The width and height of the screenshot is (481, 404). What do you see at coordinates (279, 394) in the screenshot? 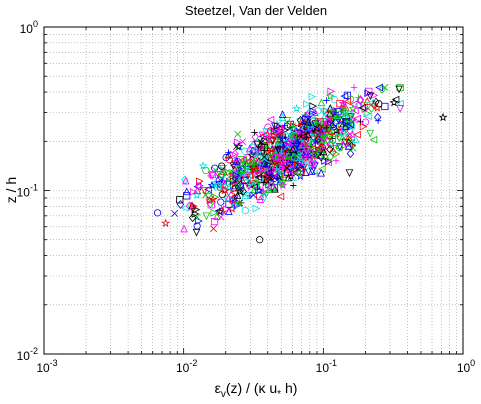
I see `x-axis-label-sub2: *` at bounding box center [279, 394].